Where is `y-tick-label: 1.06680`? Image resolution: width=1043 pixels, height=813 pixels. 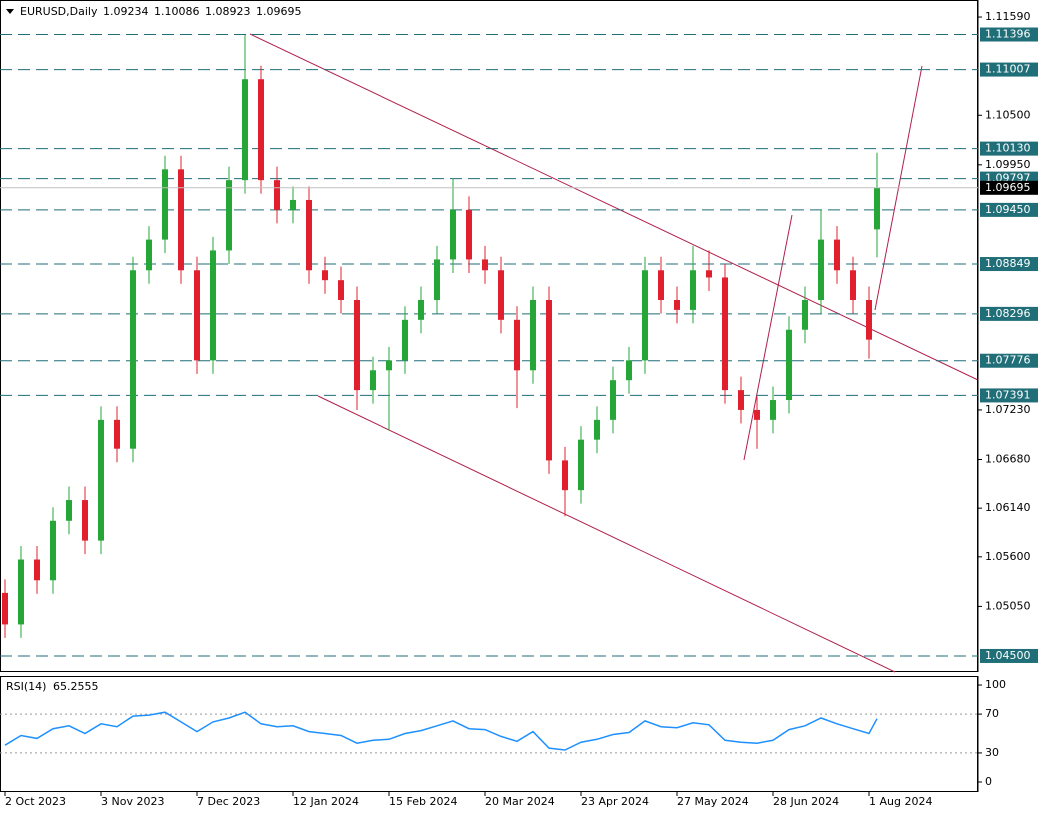
y-tick-label: 1.06680 is located at coordinates (1008, 459).